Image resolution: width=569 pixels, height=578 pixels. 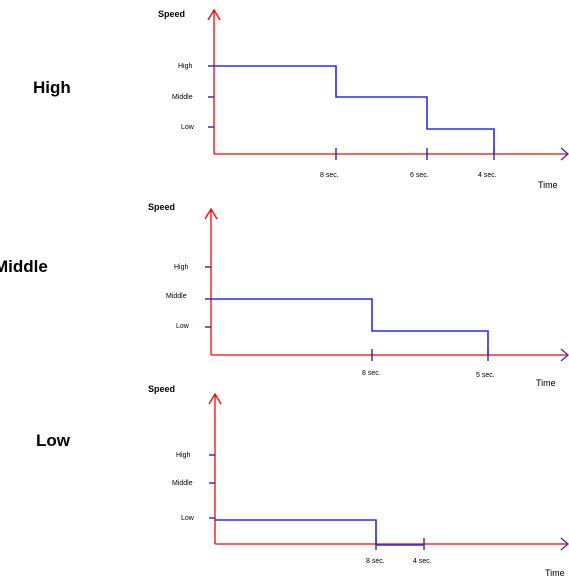 What do you see at coordinates (24, 266) in the screenshot?
I see `mode-label: Middle` at bounding box center [24, 266].